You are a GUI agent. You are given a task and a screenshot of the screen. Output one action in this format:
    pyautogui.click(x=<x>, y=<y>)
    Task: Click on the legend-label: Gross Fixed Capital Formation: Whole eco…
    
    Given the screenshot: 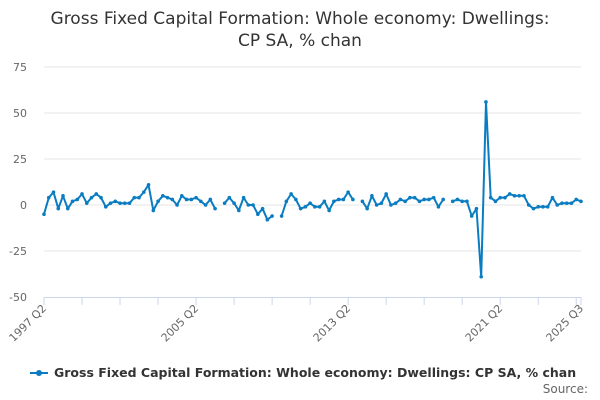 What is the action you would take?
    pyautogui.click(x=315, y=372)
    